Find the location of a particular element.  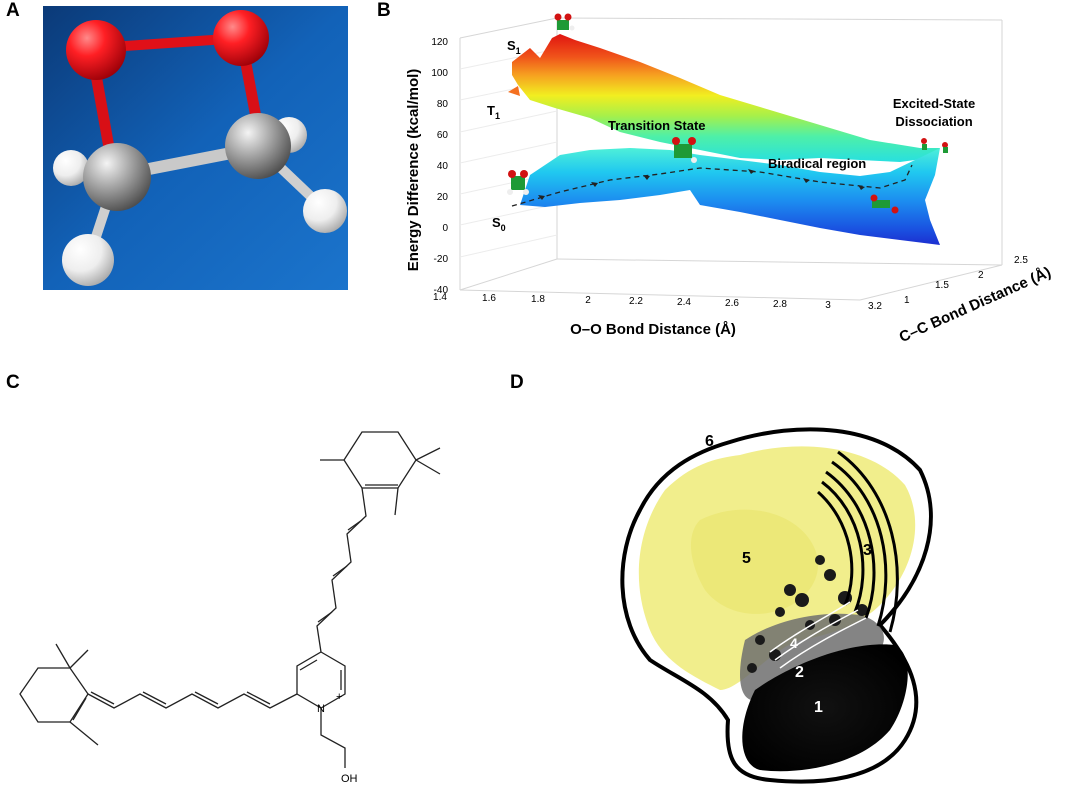

y-tick: -20 is located at coordinates (441, 259).